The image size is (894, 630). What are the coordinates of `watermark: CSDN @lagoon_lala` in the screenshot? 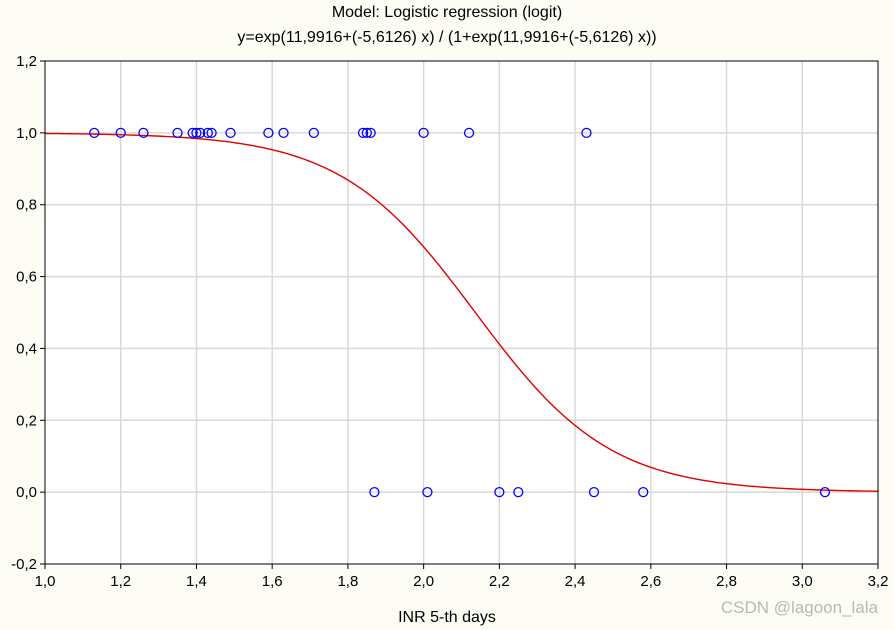 It's located at (799, 607).